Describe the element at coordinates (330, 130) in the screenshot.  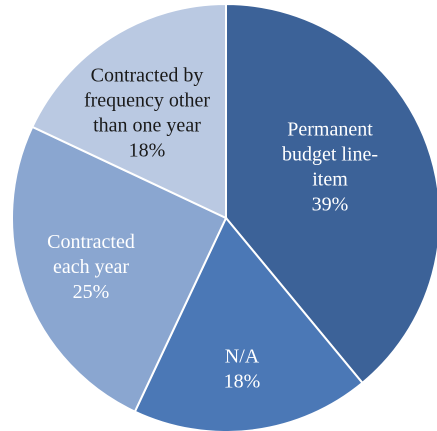
I see `slice-category-label: Permanent` at that location.